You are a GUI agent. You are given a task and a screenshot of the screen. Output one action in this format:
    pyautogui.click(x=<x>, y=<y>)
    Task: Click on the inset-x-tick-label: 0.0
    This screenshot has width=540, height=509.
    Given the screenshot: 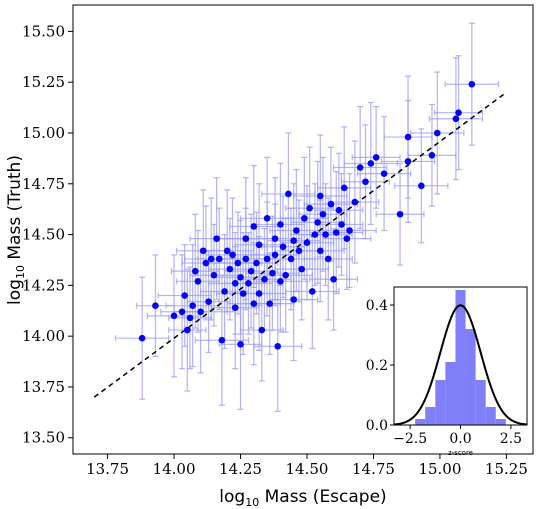 What is the action you would take?
    pyautogui.click(x=460, y=439)
    